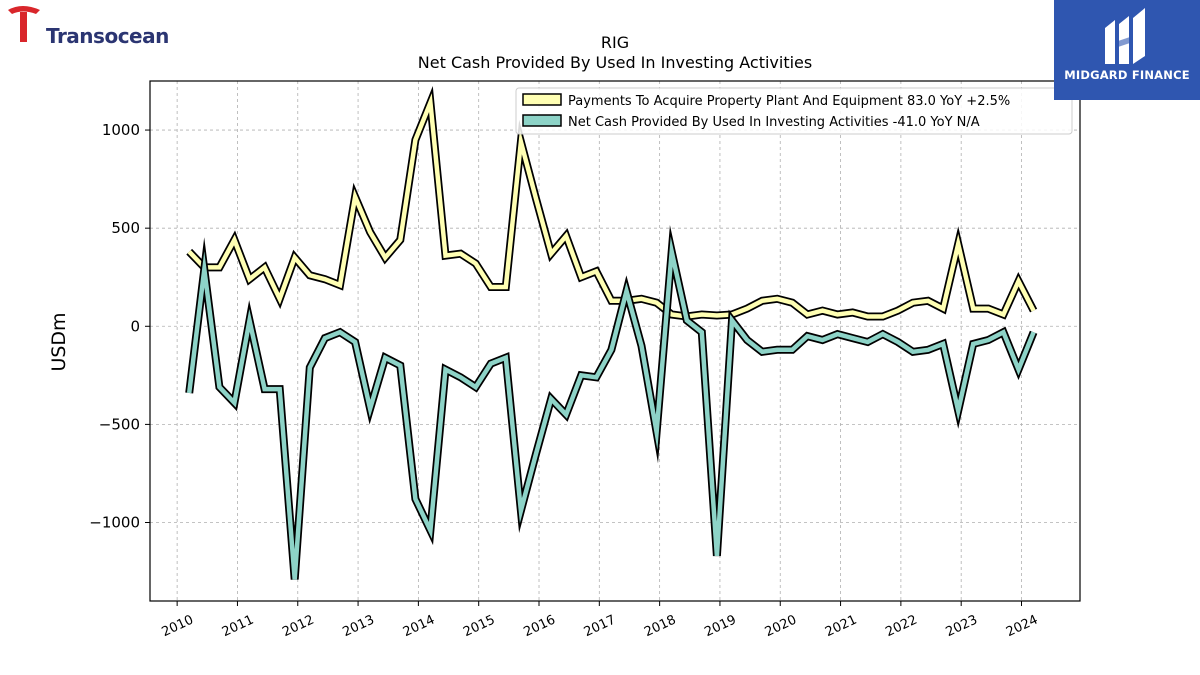 Image resolution: width=1200 pixels, height=675 pixels. I want to click on legend-swatch-payments, so click(542, 99).